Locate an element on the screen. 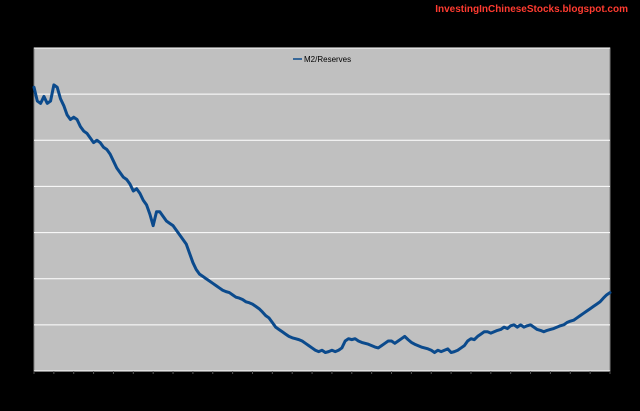 This screenshot has height=411, width=640. watermark-text: InvestingInChineseStocks.blogspot.com is located at coordinates (531, 9).